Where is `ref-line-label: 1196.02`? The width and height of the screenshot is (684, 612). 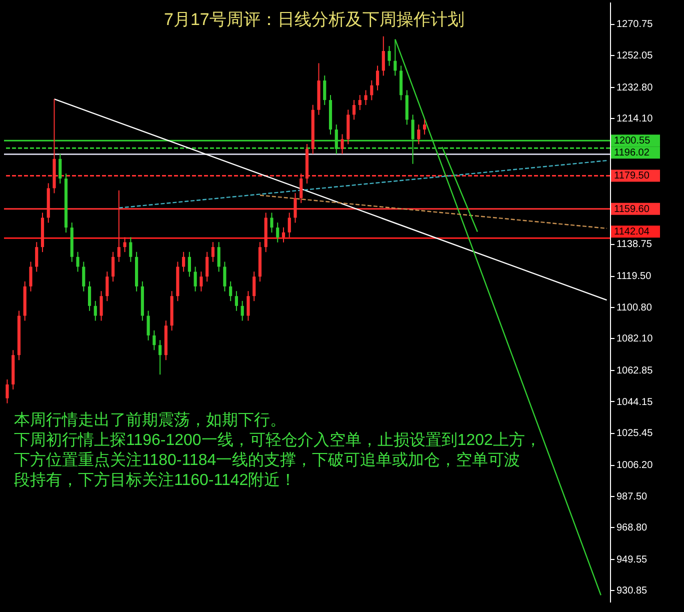 ref-line-label: 1196.02 is located at coordinates (632, 153).